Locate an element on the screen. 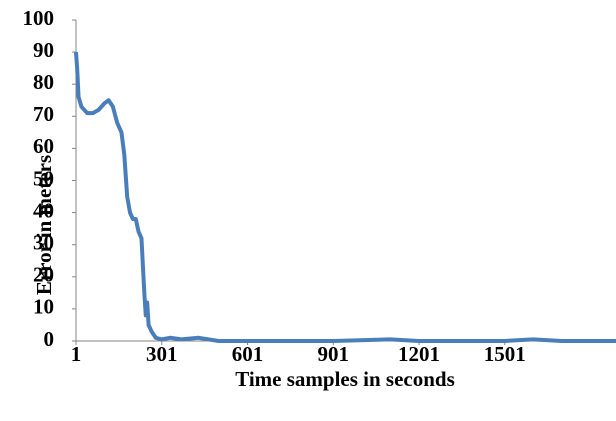 The image size is (616, 421). y-tick-label: 100 is located at coordinates (39, 18).